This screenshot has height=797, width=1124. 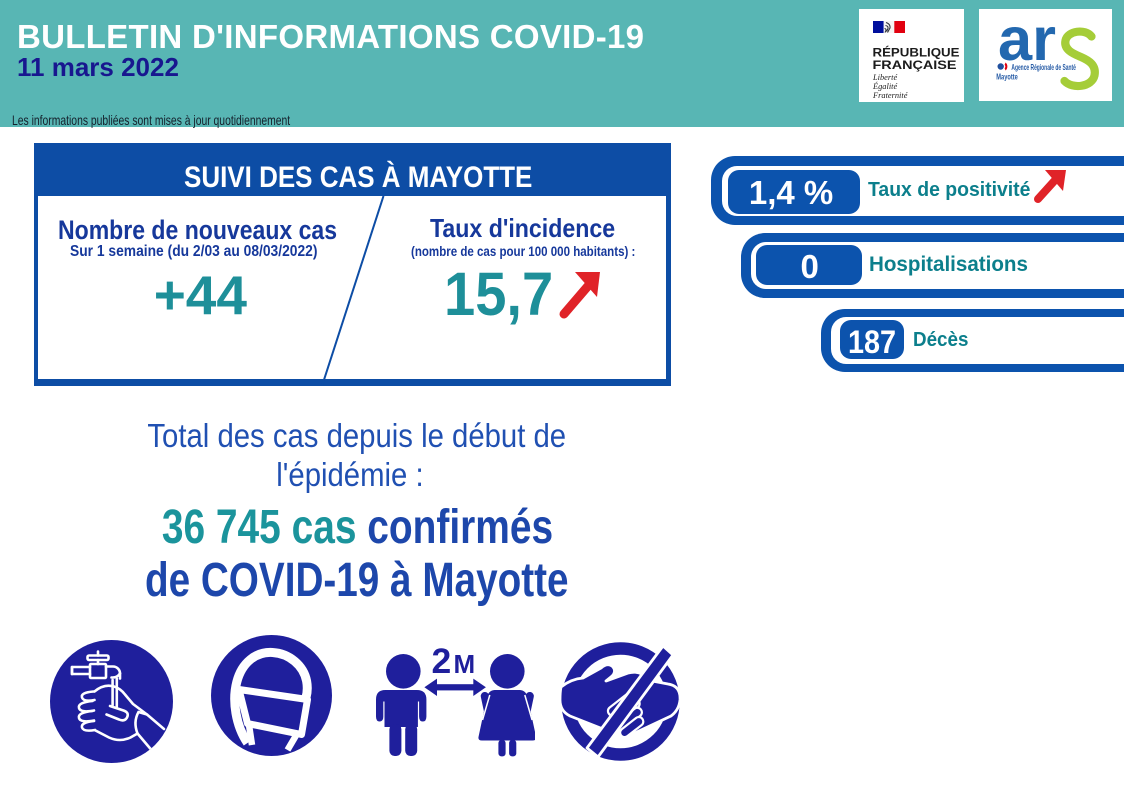 I want to click on svg-text: 2, so click(x=442, y=662).